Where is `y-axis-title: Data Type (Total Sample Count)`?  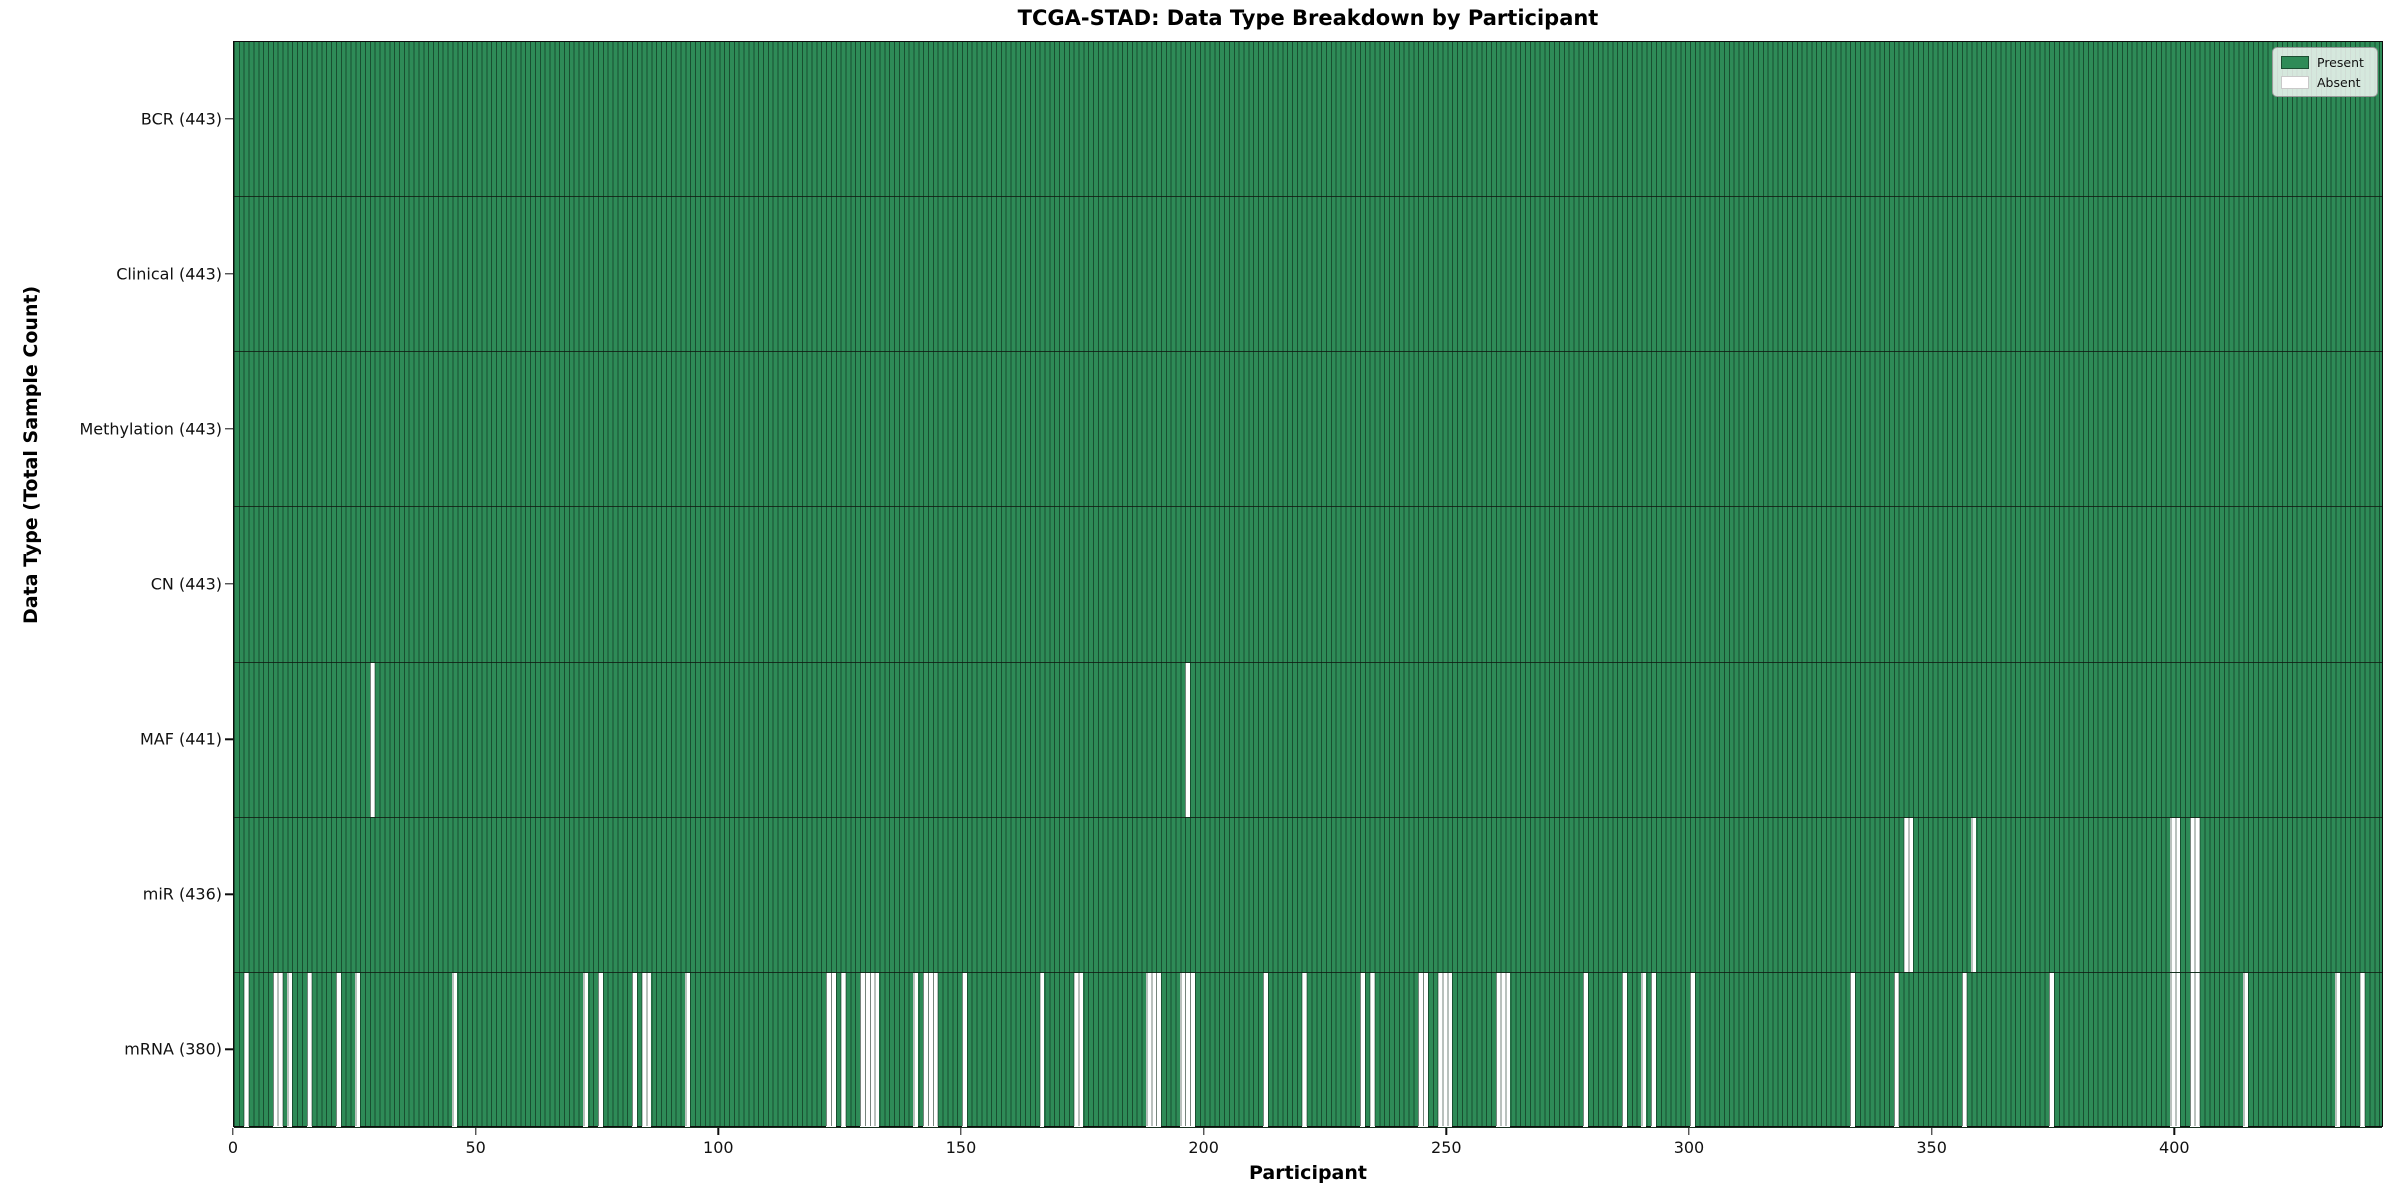
y-axis-title: Data Type (Total Sample Count) is located at coordinates (31, 454).